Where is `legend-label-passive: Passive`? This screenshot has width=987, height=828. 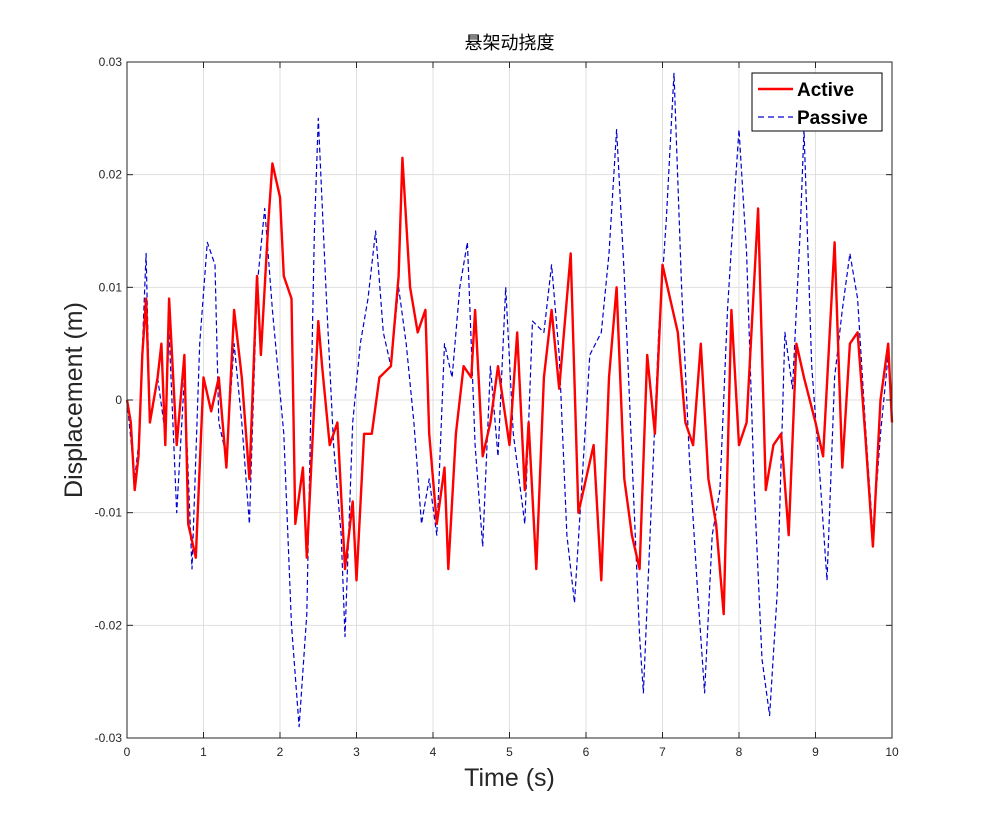 legend-label-passive: Passive is located at coordinates (832, 118).